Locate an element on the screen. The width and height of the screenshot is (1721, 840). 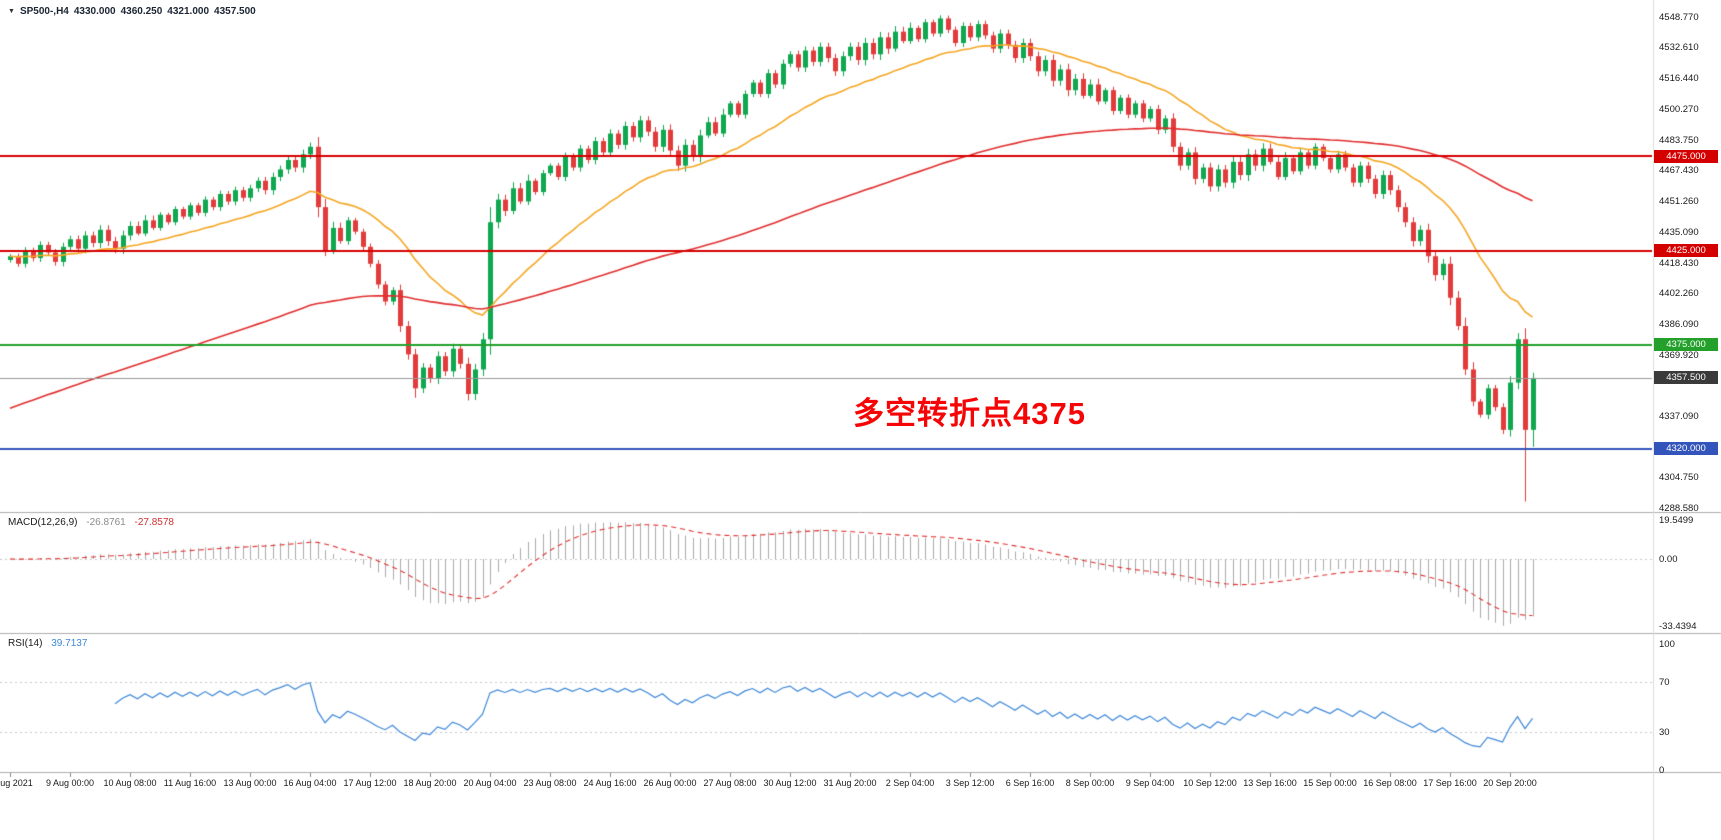
price-axis-label: 4304.750 is located at coordinates (1679, 478).